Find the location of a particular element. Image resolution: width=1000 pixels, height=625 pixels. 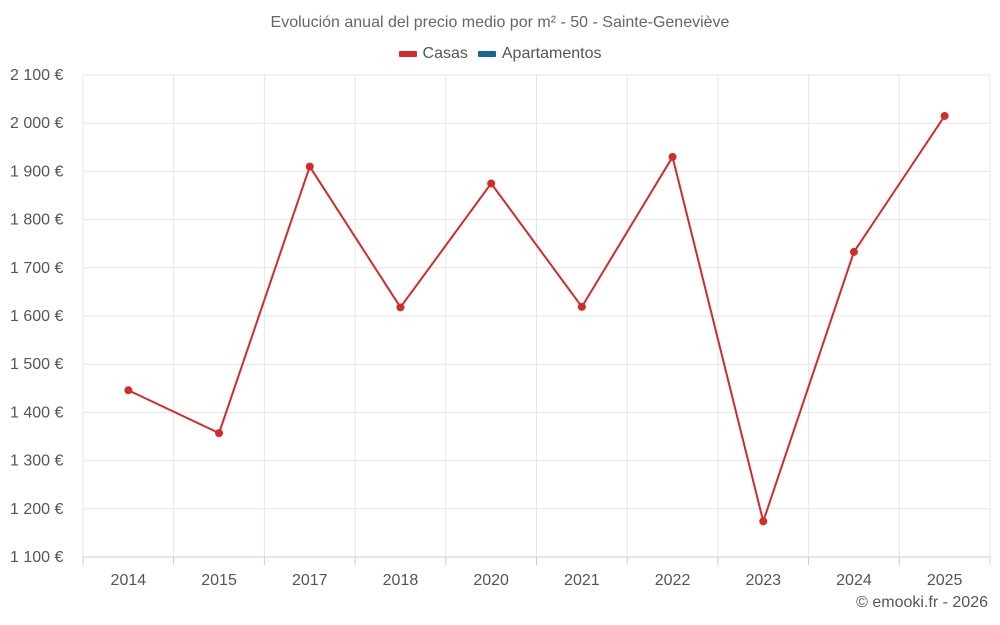

x-tick-label: 2024 is located at coordinates (854, 580).